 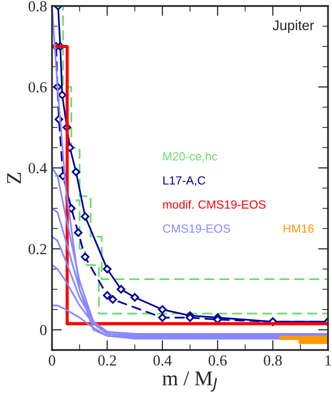 I want to click on y-tick-label: 0.4, so click(x=37, y=168).